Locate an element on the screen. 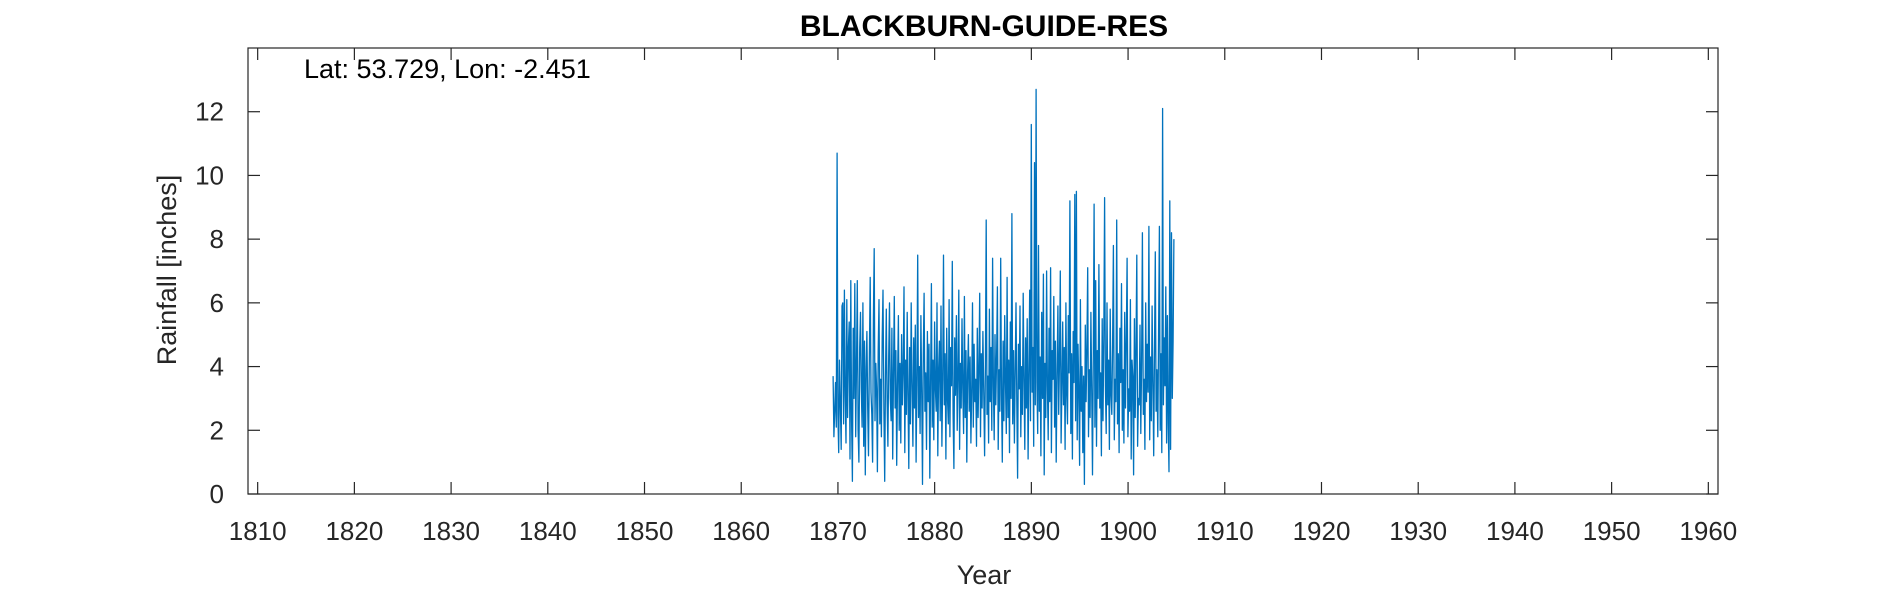 This screenshot has height=591, width=1890. x-axis-label: Year is located at coordinates (984, 575).